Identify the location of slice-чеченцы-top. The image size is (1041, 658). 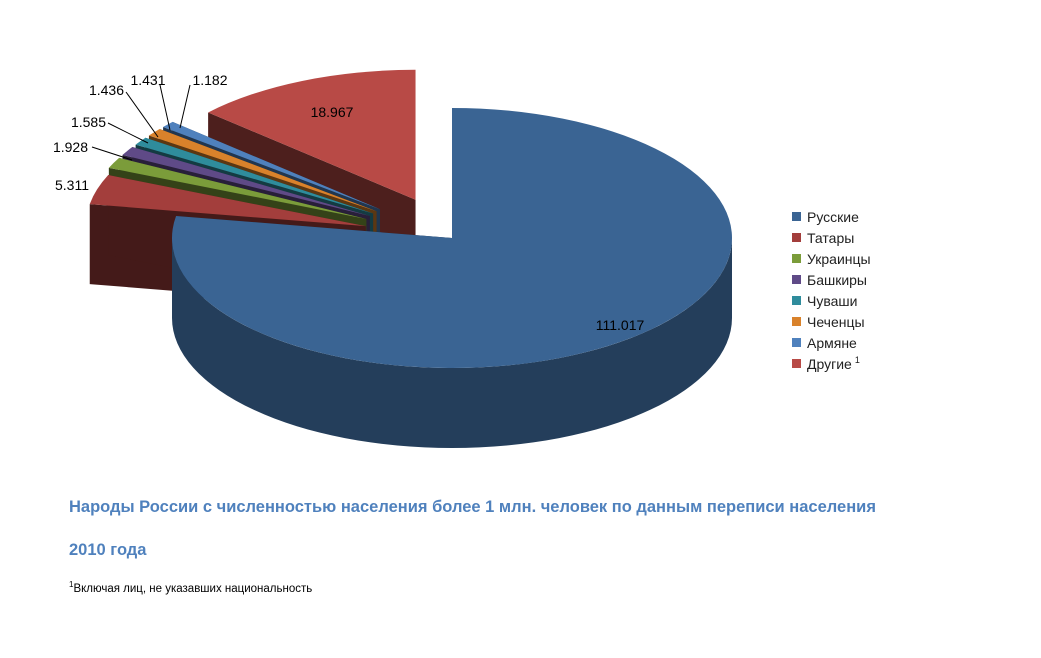
(262, 170).